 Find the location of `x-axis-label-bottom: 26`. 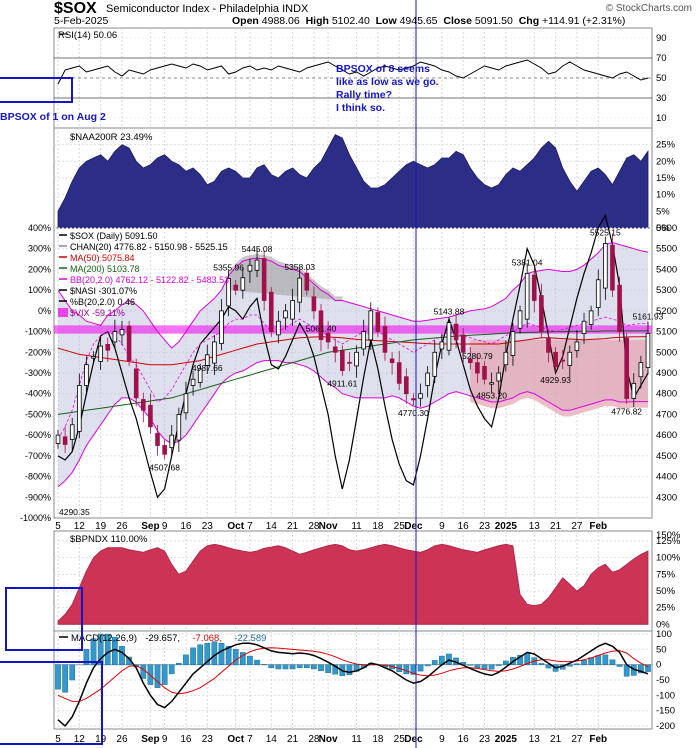

x-axis-label-bottom: 26 is located at coordinates (122, 739).